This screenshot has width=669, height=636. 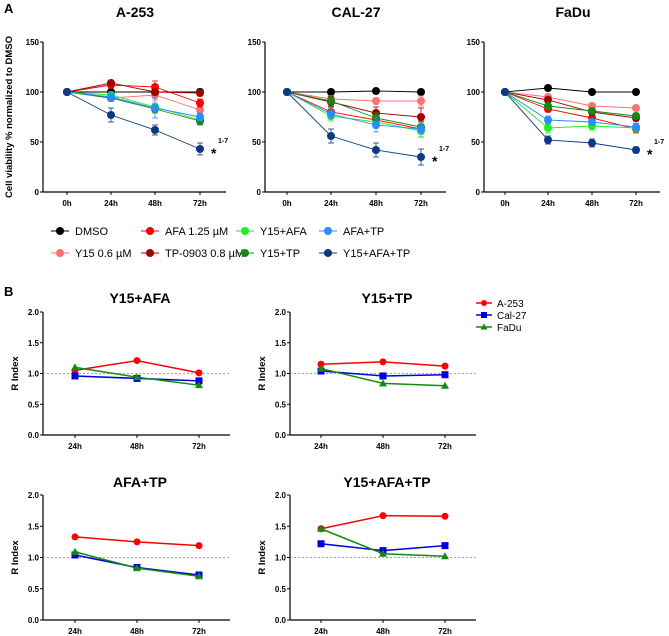 I want to click on chart-cal-27: CAL-27 0 50 100 150 0h 24h 48h 72h *1-7, so click(x=349, y=106).